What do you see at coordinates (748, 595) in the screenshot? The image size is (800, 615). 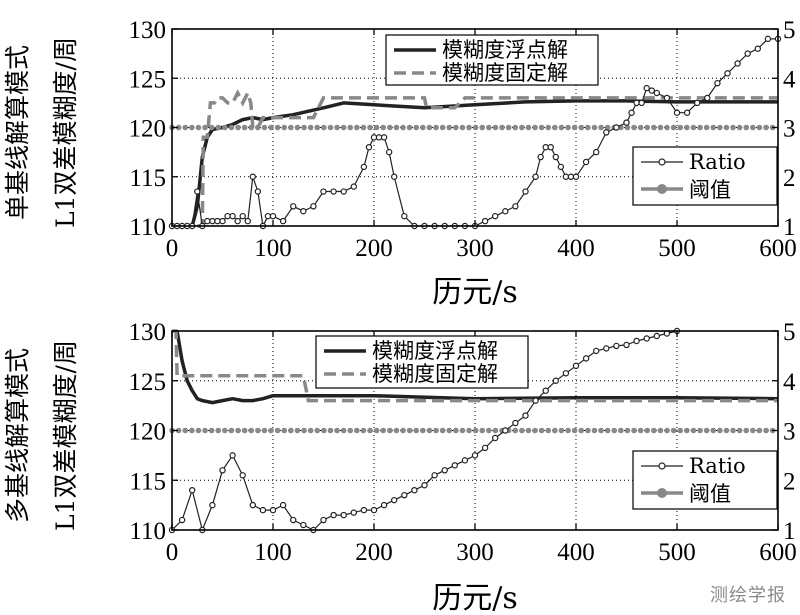 I see `watermark-text: 测绘学报` at bounding box center [748, 595].